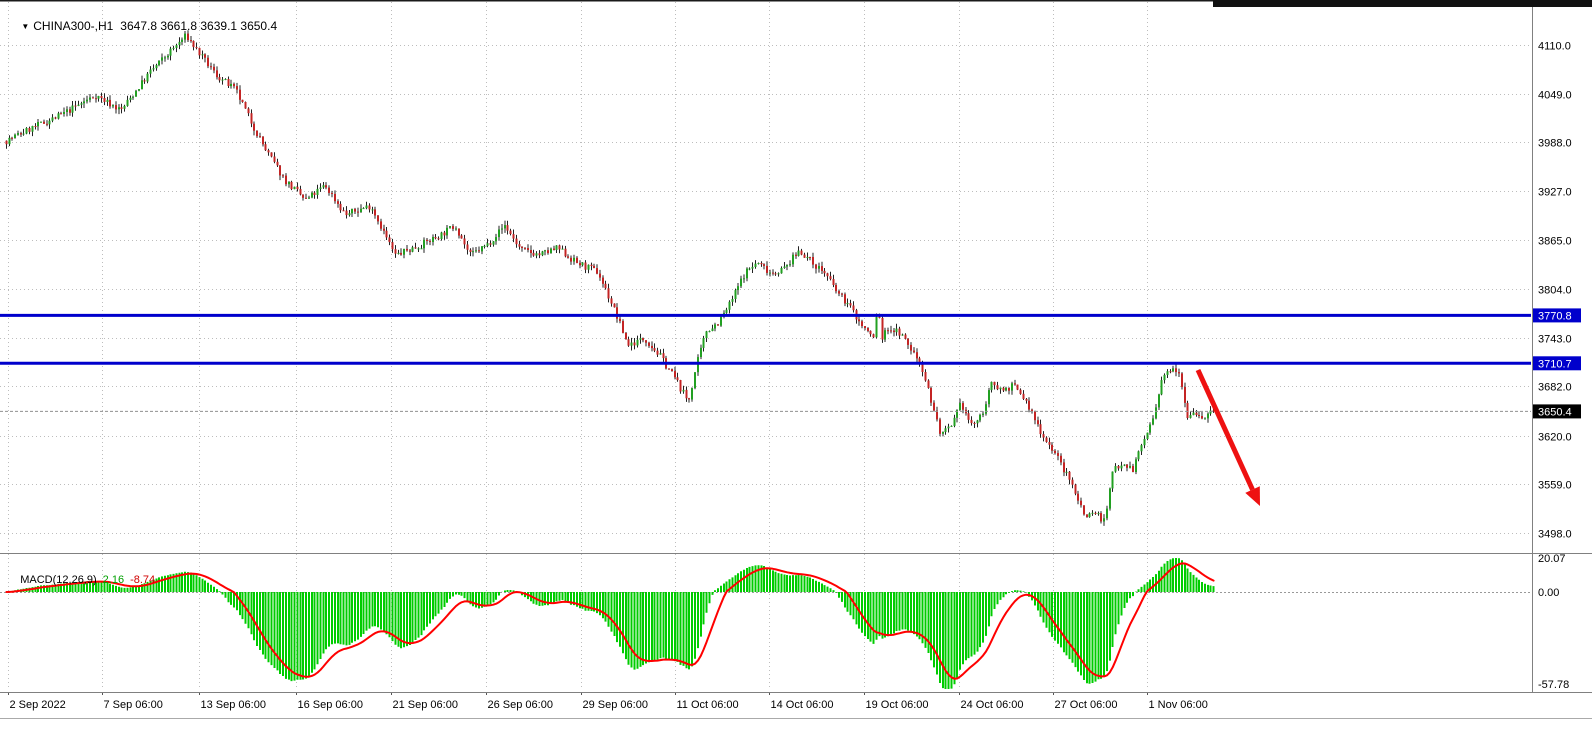 This screenshot has height=730, width=1592. Describe the element at coordinates (330, 705) in the screenshot. I see `time-tick-label: 16 Sep 06:00` at that location.